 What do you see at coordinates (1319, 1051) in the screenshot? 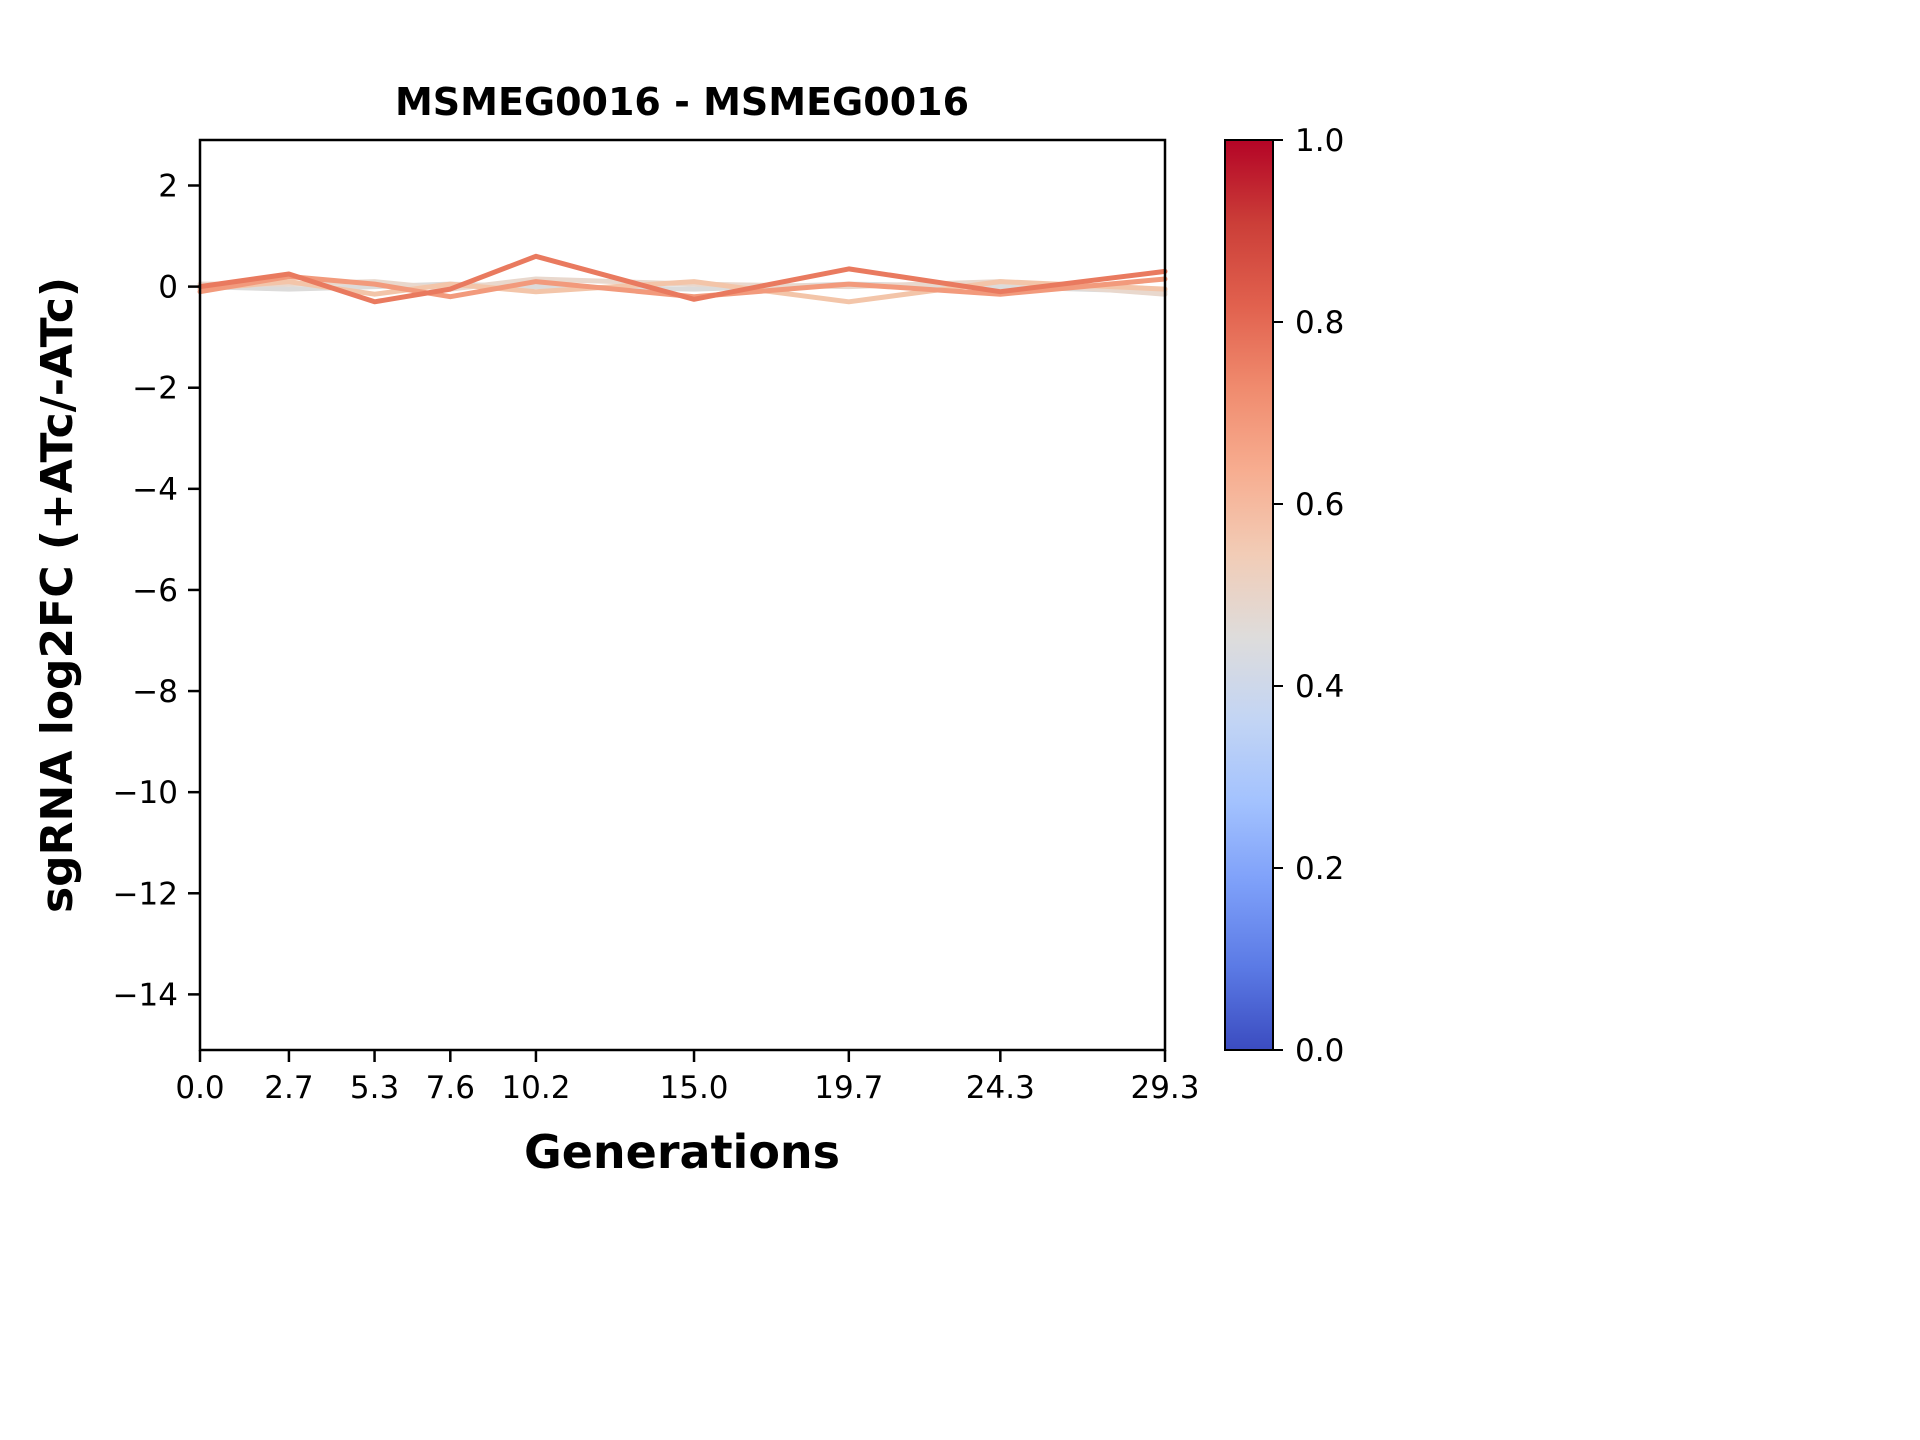
I see `colorbar-tick-label: 0.0` at bounding box center [1319, 1051].